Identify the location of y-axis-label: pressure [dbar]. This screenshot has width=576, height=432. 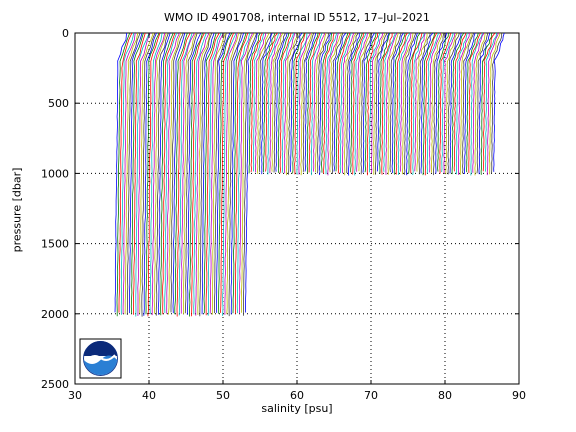
(17, 210).